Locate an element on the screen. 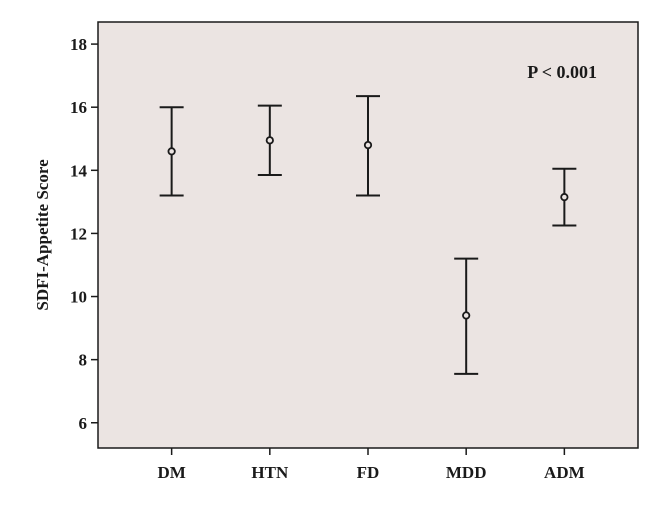 This screenshot has height=509, width=660. y-tick-label: 14 is located at coordinates (79, 170).